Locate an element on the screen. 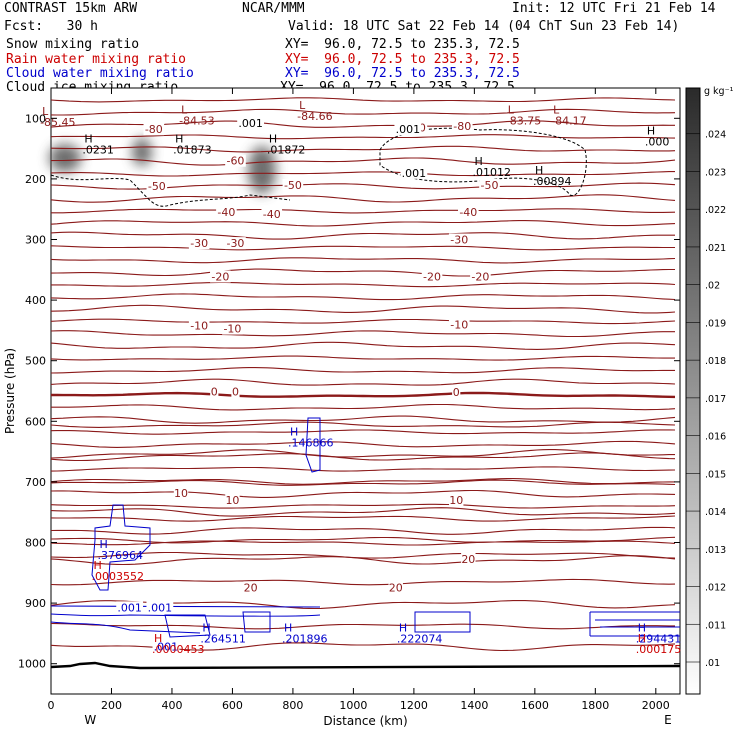 This screenshot has height=740, width=740. colorbar-label-14: .024 is located at coordinates (715, 135).